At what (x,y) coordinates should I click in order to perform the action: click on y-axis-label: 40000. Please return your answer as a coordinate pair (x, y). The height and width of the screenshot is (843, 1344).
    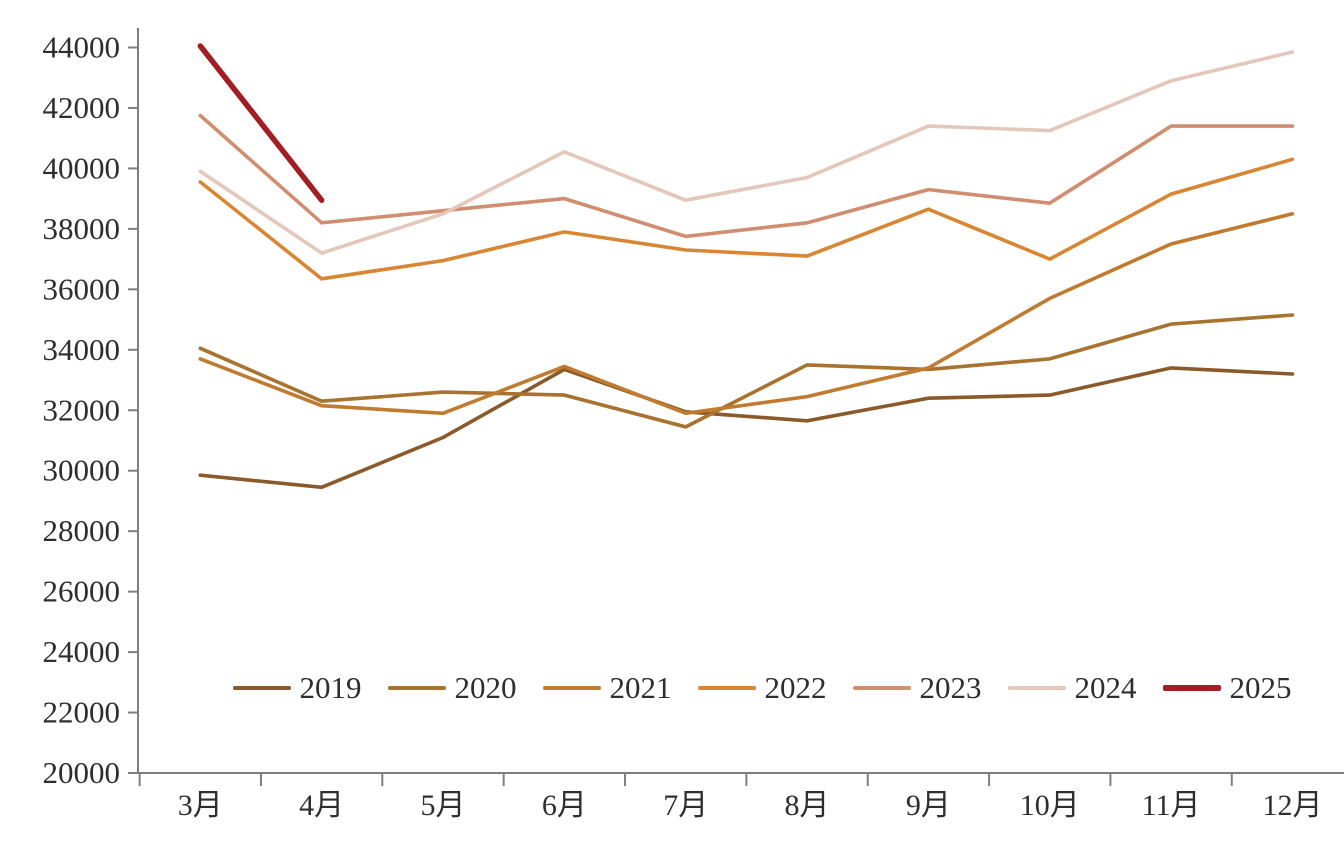
    Looking at the image, I should click on (82, 167).